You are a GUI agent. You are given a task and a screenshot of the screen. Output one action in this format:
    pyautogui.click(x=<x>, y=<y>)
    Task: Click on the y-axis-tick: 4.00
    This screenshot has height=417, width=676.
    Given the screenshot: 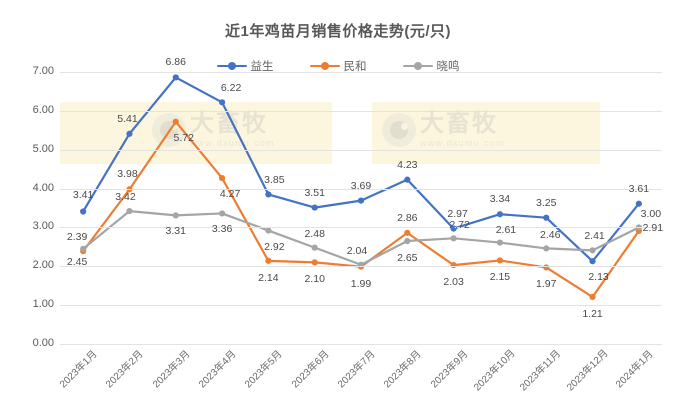 What is the action you would take?
    pyautogui.click(x=43, y=187)
    